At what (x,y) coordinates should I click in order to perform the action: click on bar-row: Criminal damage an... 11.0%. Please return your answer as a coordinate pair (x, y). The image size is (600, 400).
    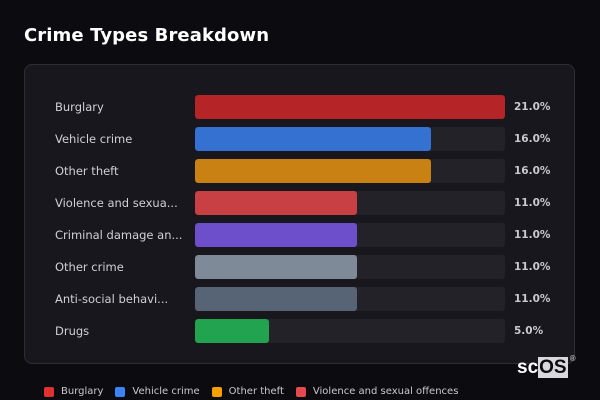
    Looking at the image, I should click on (299, 235).